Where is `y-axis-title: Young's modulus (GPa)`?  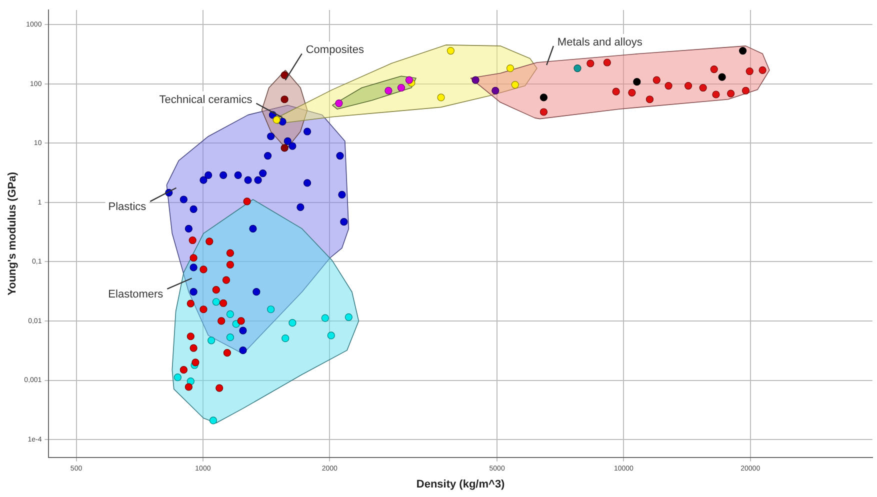
y-axis-title: Young's modulus (GPa) is located at coordinates (12, 234).